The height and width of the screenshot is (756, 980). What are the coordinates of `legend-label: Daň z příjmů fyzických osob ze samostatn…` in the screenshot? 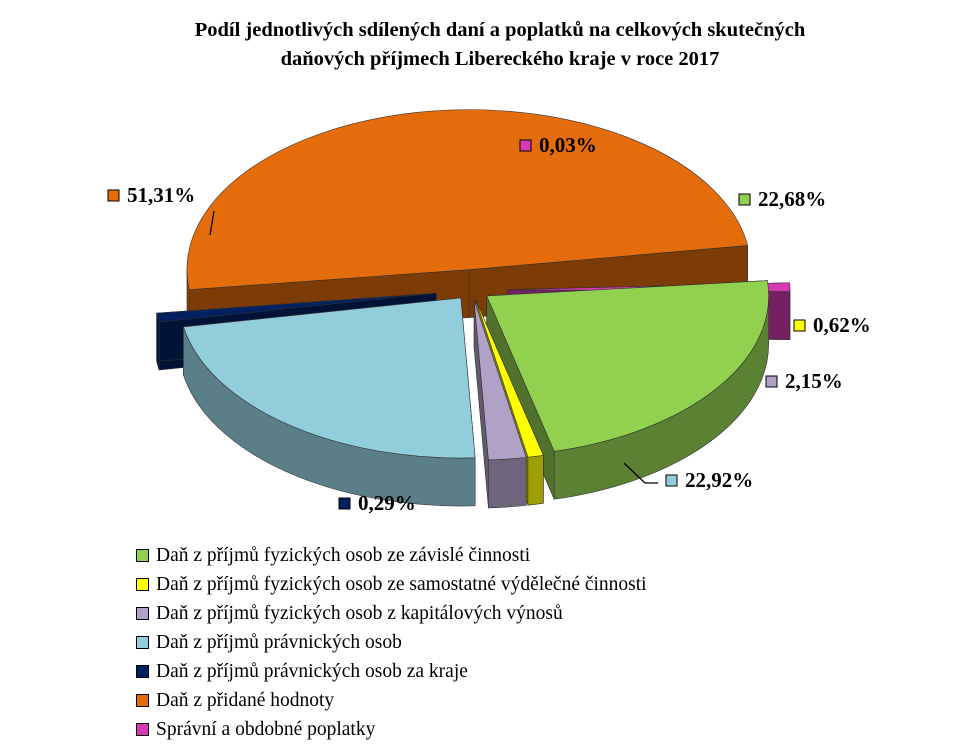 It's located at (401, 584).